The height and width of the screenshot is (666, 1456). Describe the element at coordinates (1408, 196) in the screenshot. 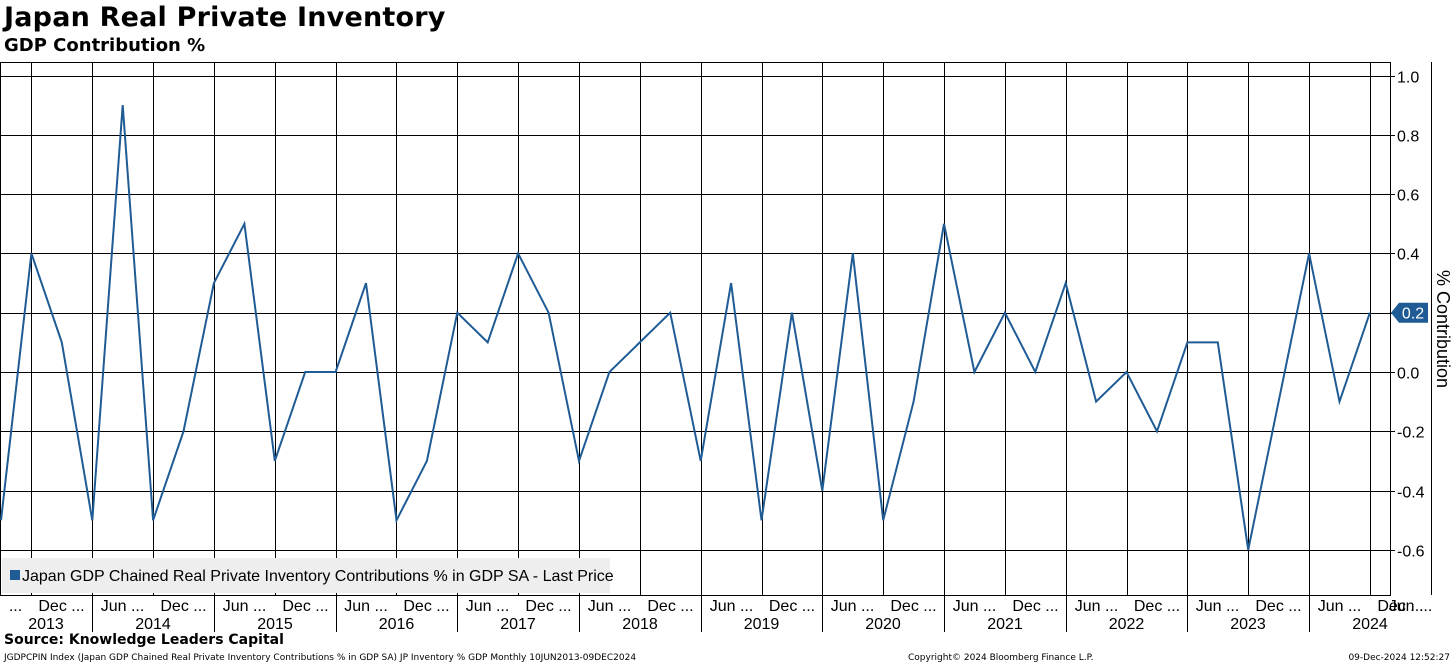

I see `y-tick-label: 0.6` at that location.